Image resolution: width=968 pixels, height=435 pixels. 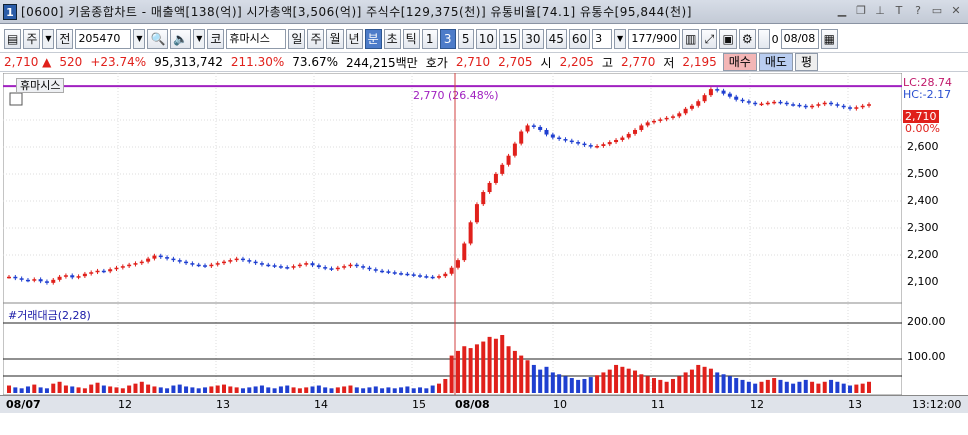 I want to click on save-icon: ▣, so click(x=728, y=39).